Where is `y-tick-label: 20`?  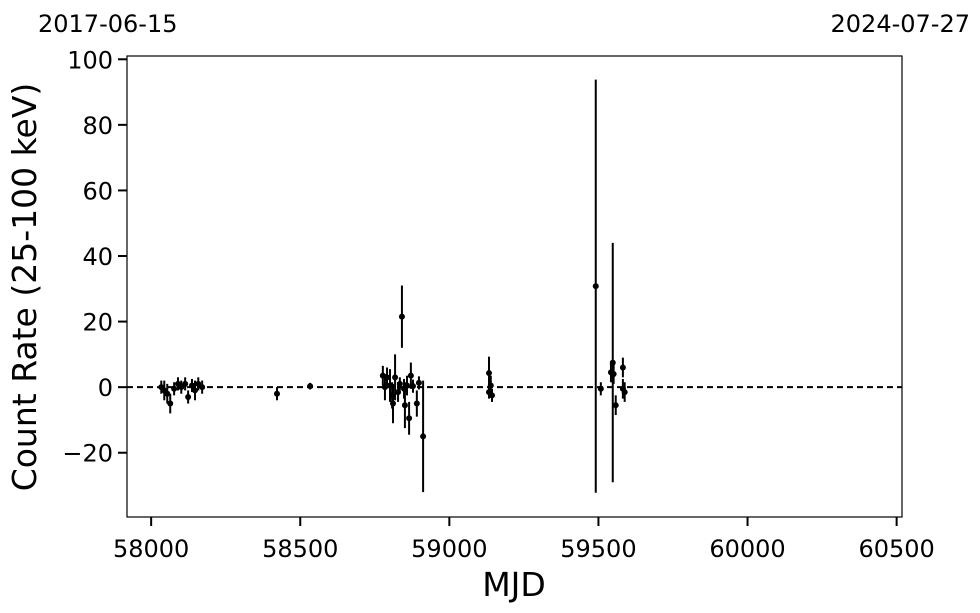 y-tick-label: 20 is located at coordinates (97, 323).